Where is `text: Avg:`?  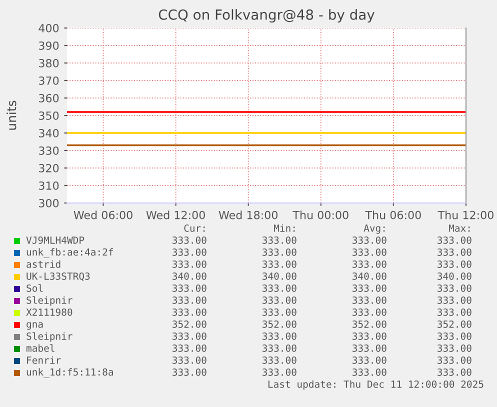 text: Avg: is located at coordinates (374, 229).